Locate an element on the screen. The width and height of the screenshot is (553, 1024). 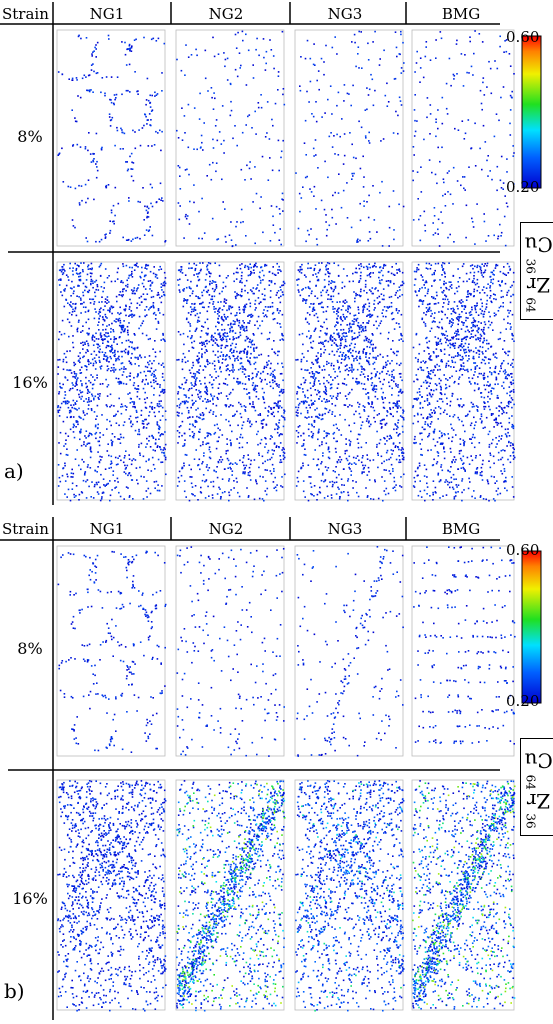
col-header-ng3-b: NG3 is located at coordinates (345, 529).